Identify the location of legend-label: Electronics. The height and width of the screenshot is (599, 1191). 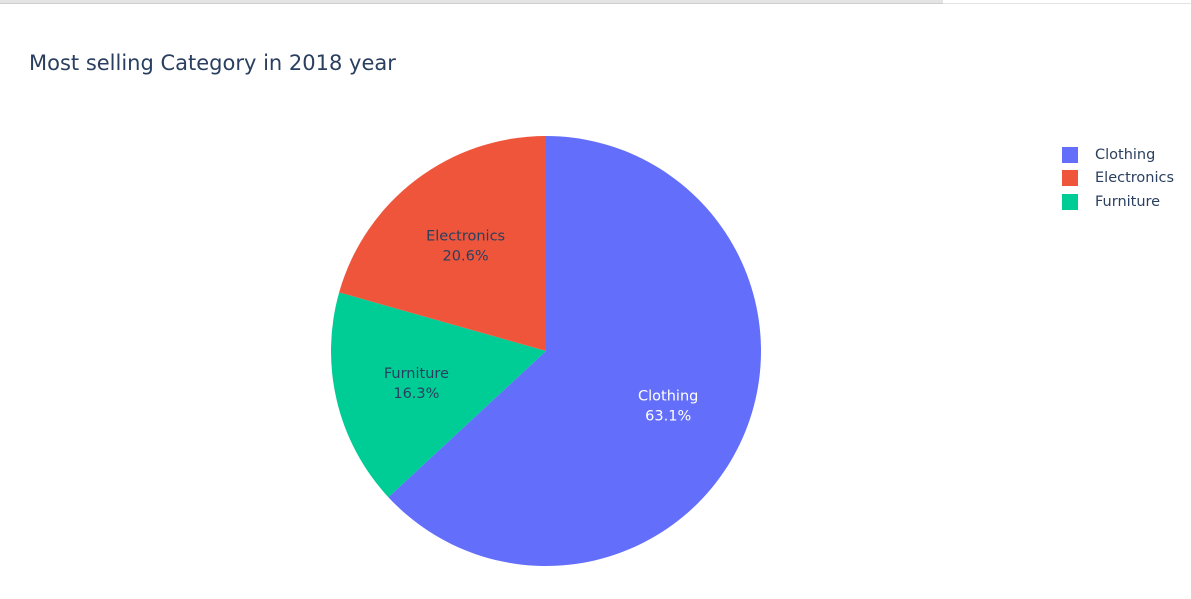
(1135, 178).